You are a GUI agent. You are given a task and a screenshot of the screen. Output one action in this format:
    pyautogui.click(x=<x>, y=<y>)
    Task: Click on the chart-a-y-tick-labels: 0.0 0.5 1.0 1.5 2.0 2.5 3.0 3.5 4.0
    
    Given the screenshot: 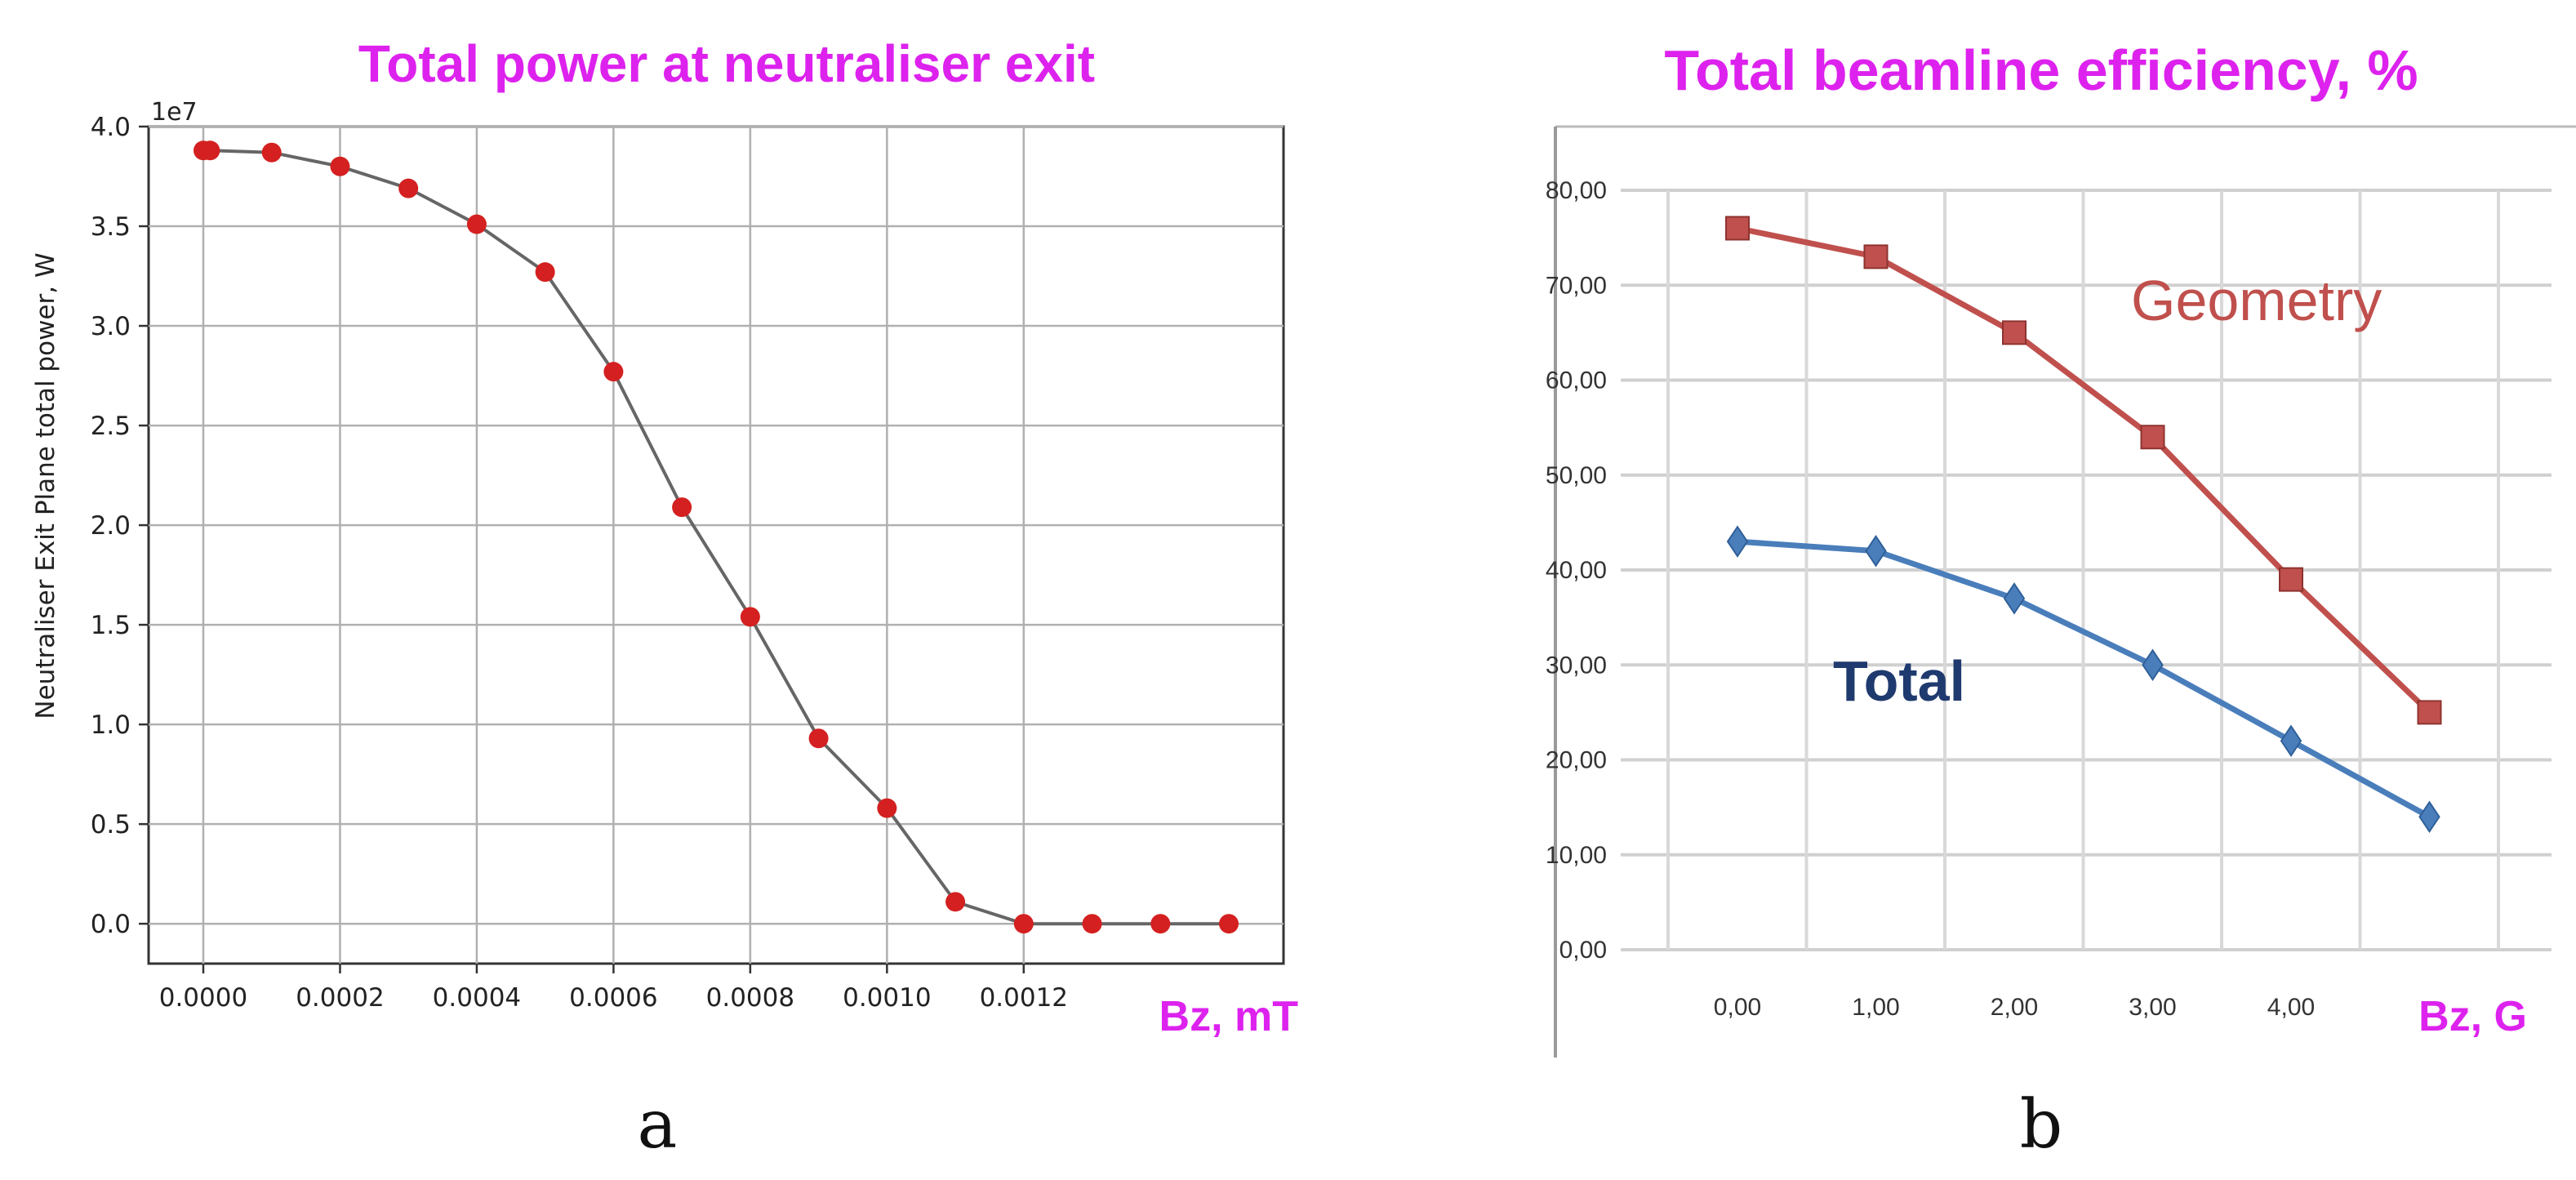 What is the action you would take?
    pyautogui.click(x=111, y=526)
    